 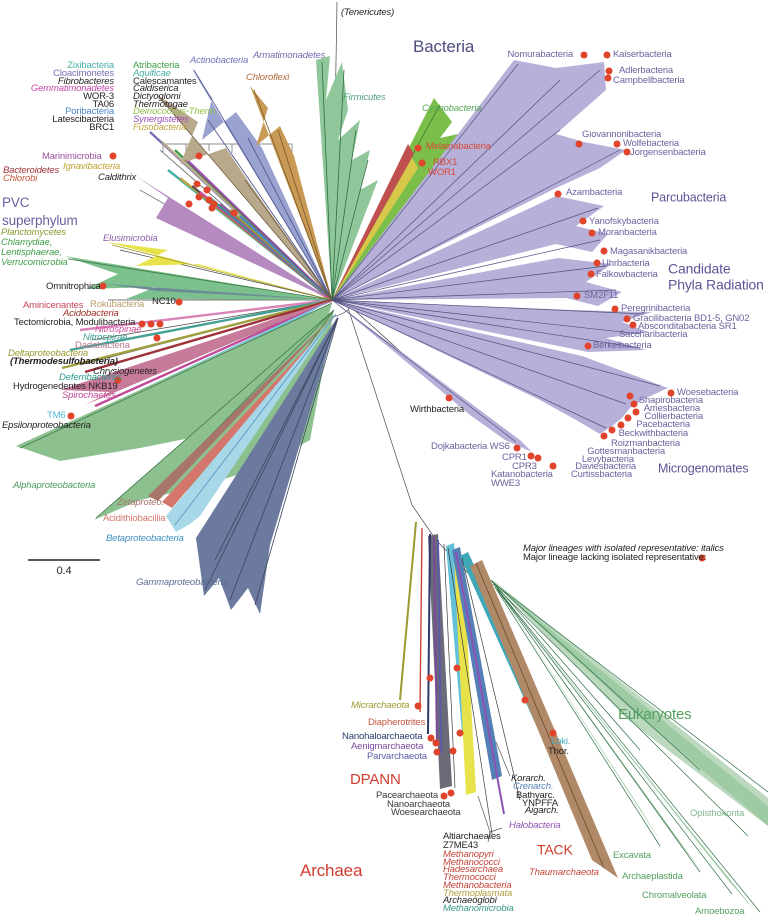 I want to click on firmicutes-wedge, so click(x=347, y=178).